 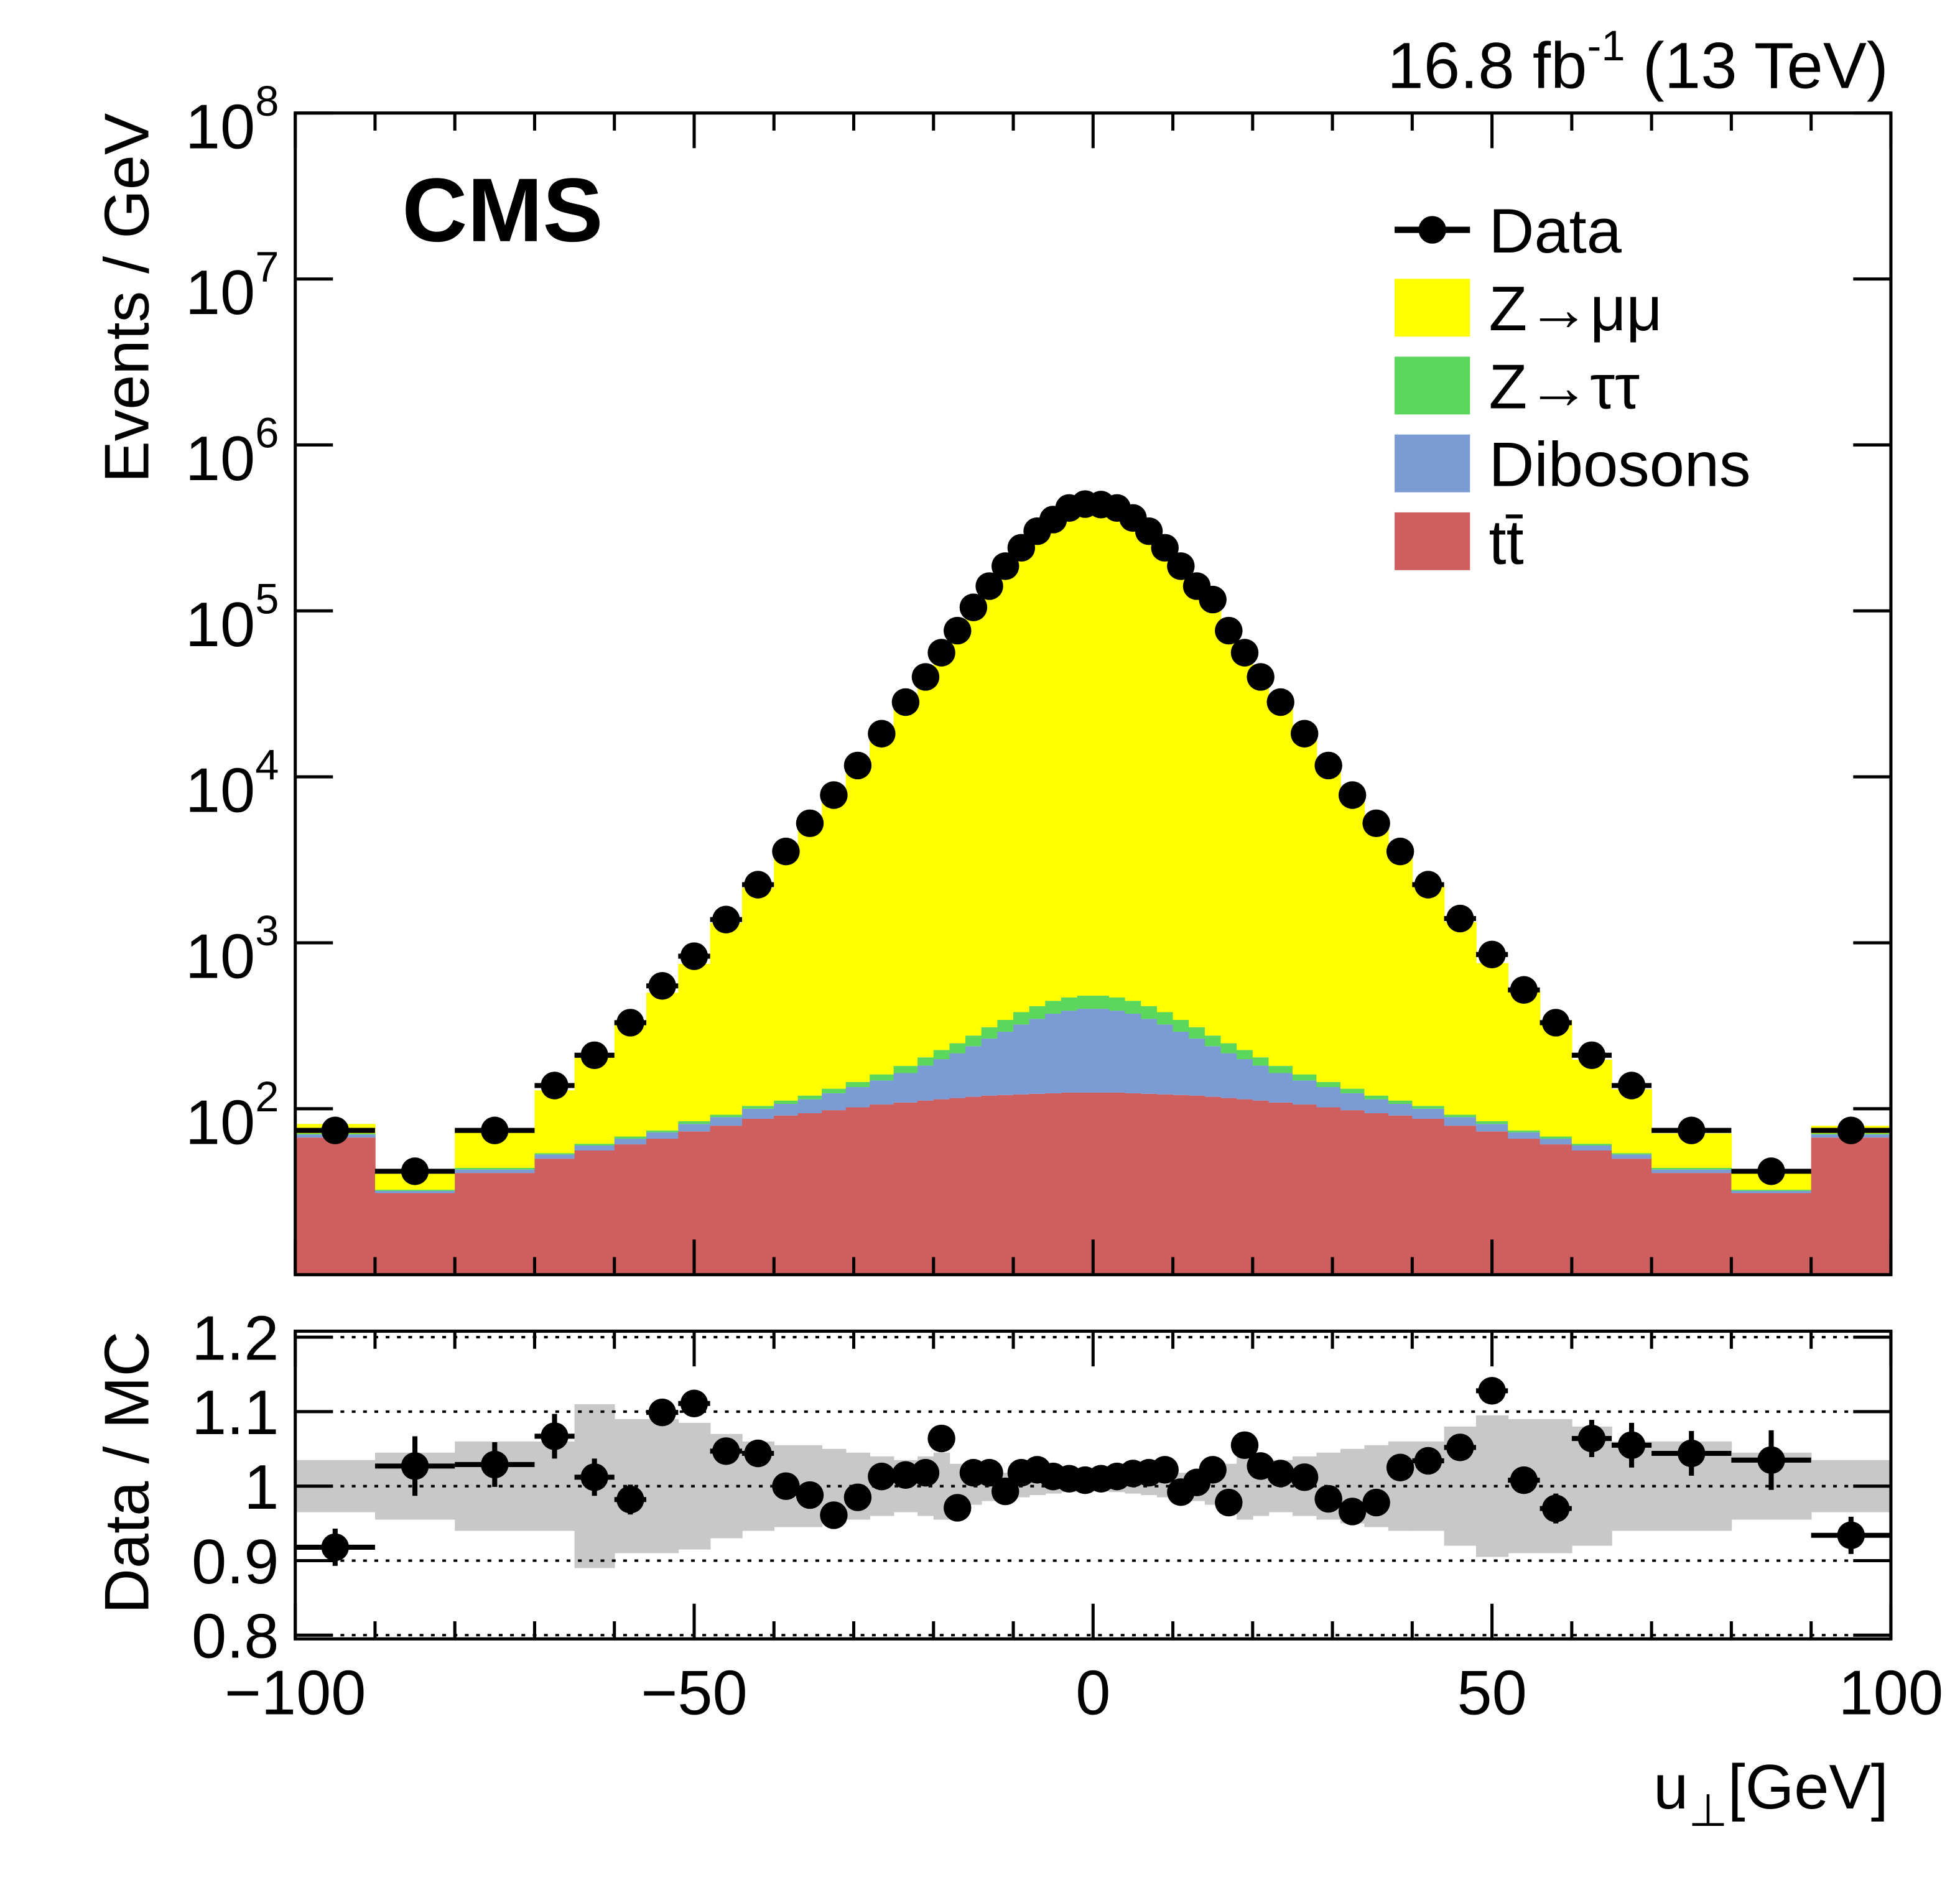 I want to click on y-tick-exponent: 4, so click(x=267, y=765).